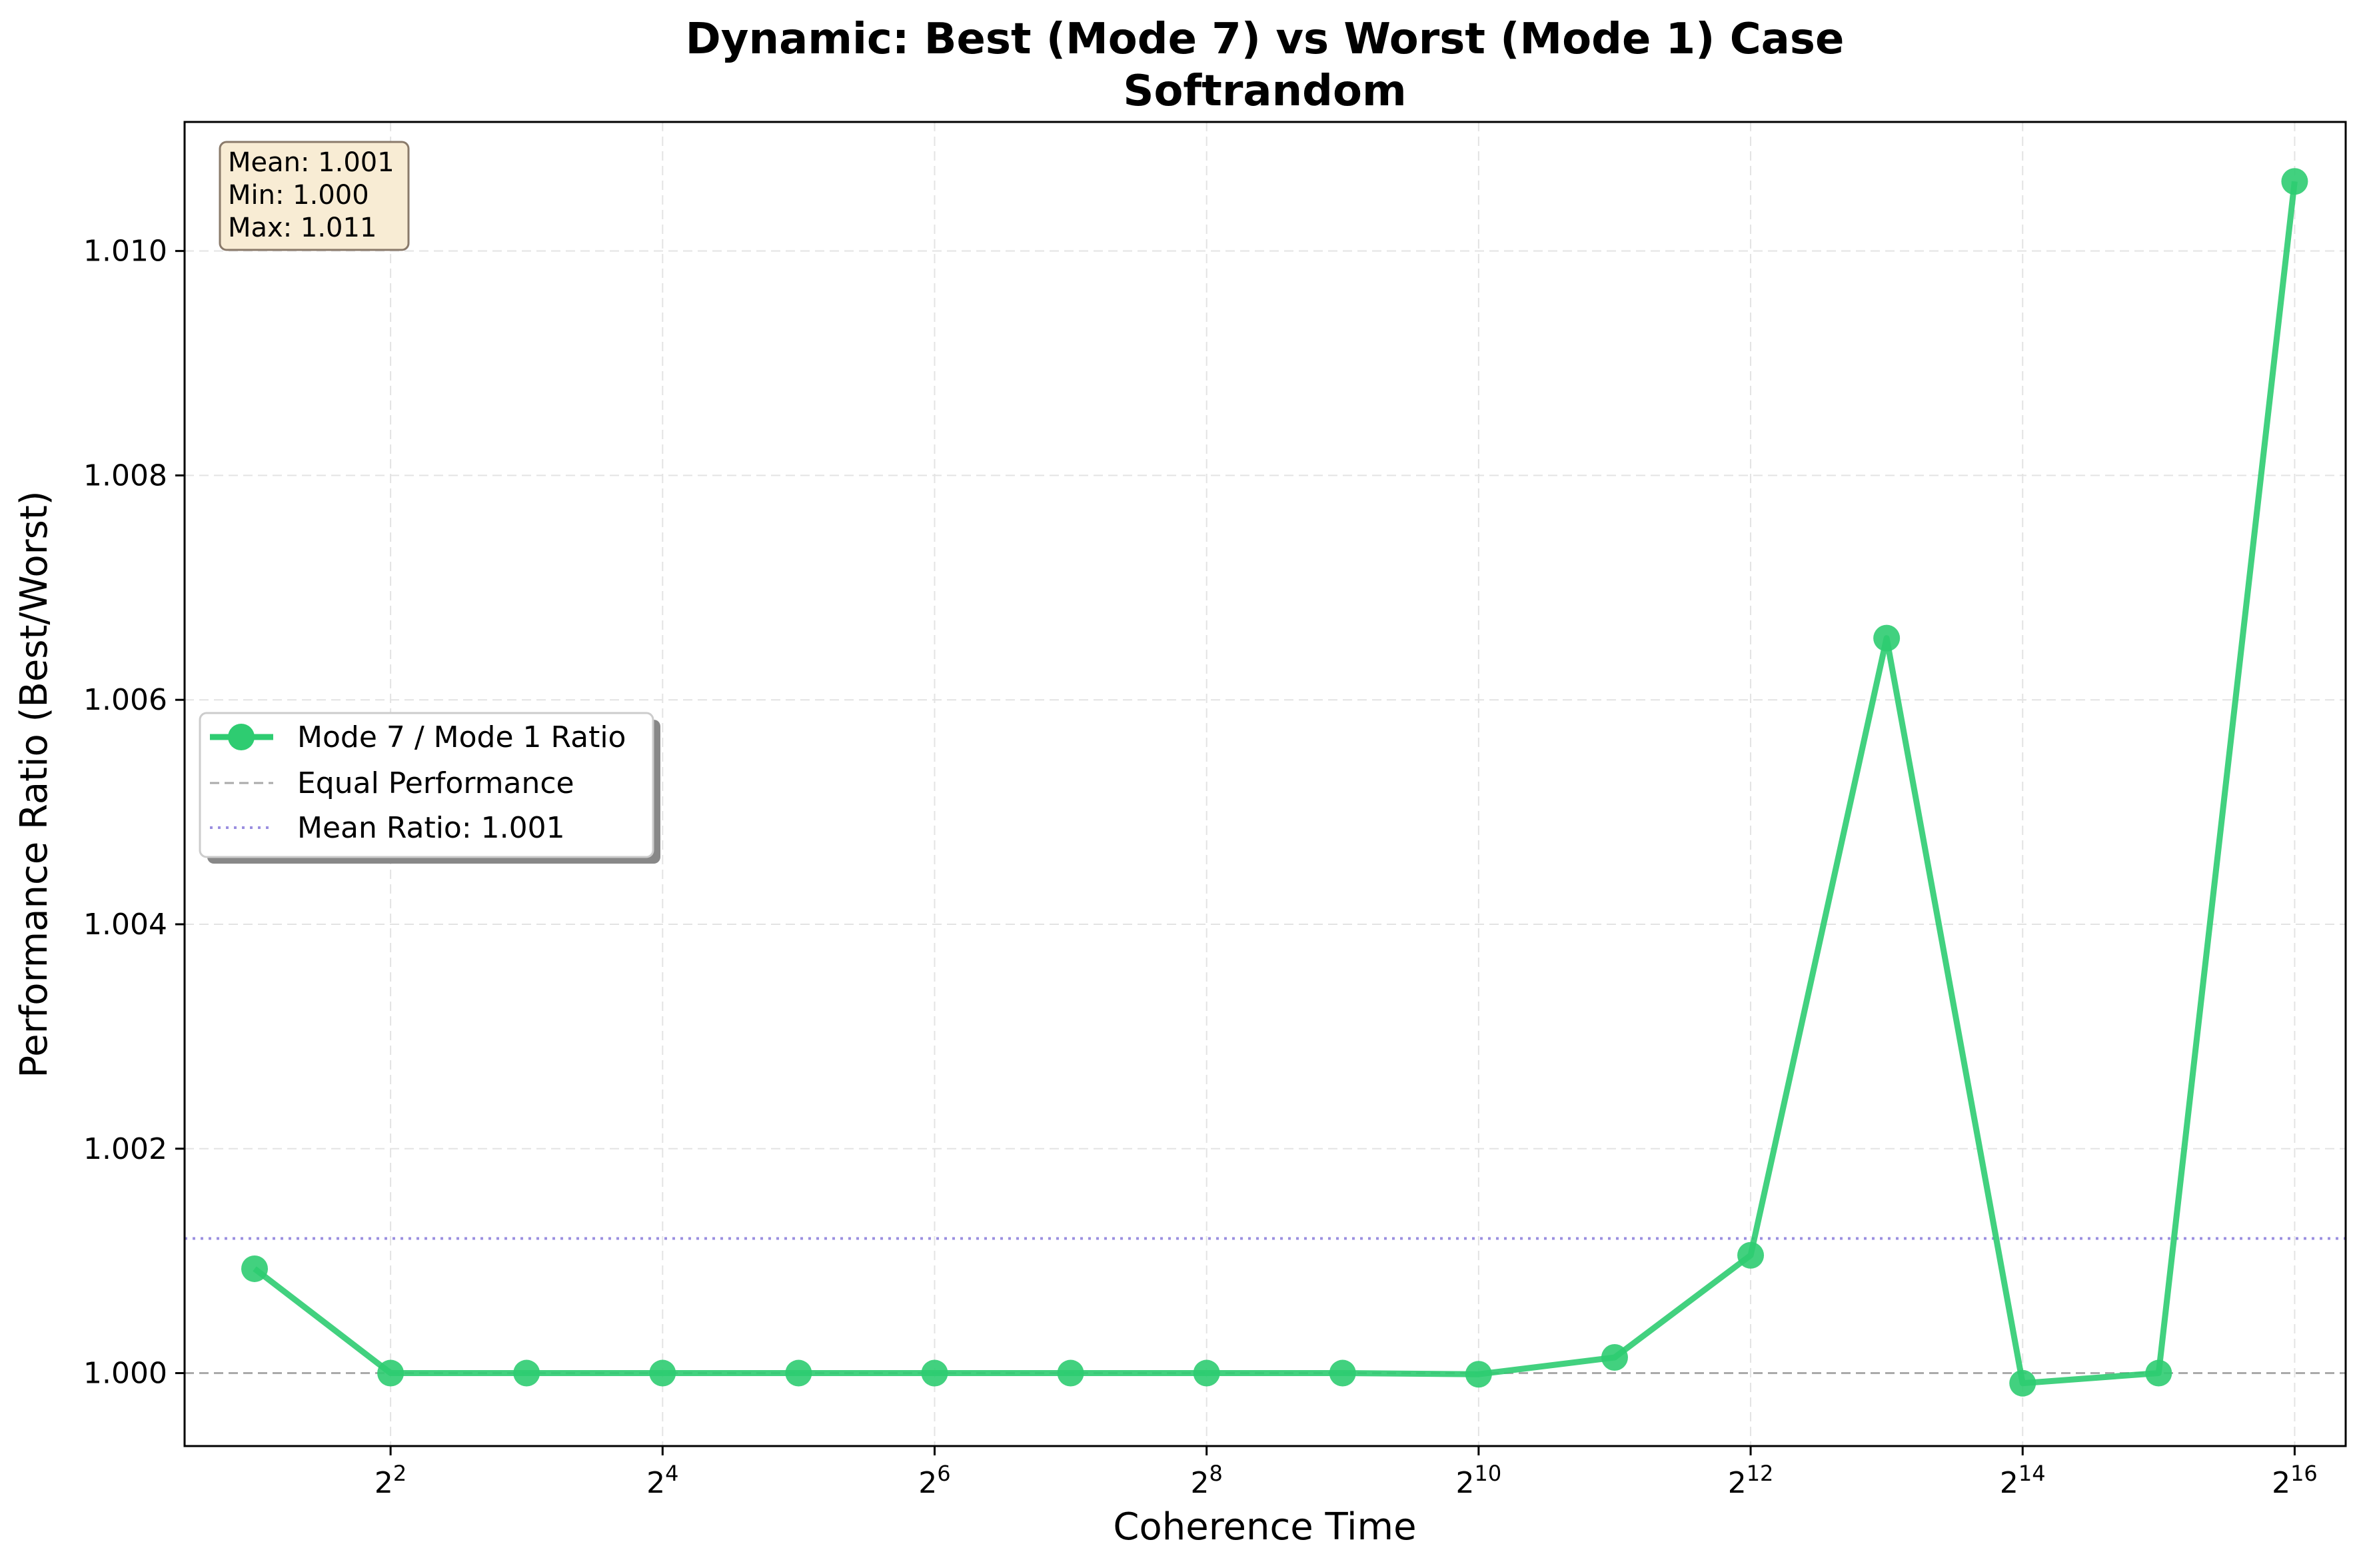  I want to click on y-tick-label: 1.002, so click(125, 1149).